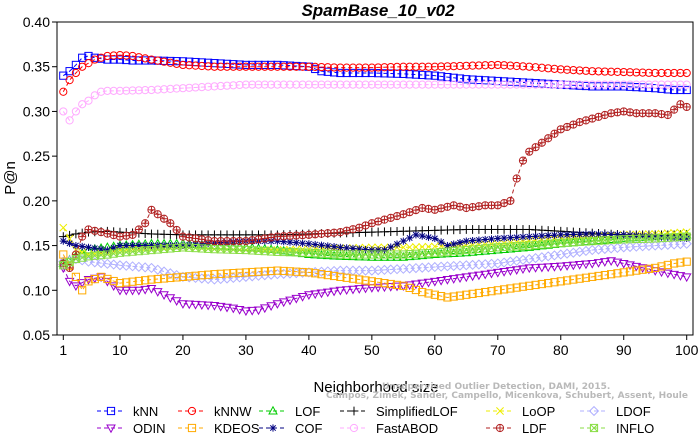 This screenshot has width=699, height=434. Describe the element at coordinates (594, 428) in the screenshot. I see `legend-marker-inflo` at that location.